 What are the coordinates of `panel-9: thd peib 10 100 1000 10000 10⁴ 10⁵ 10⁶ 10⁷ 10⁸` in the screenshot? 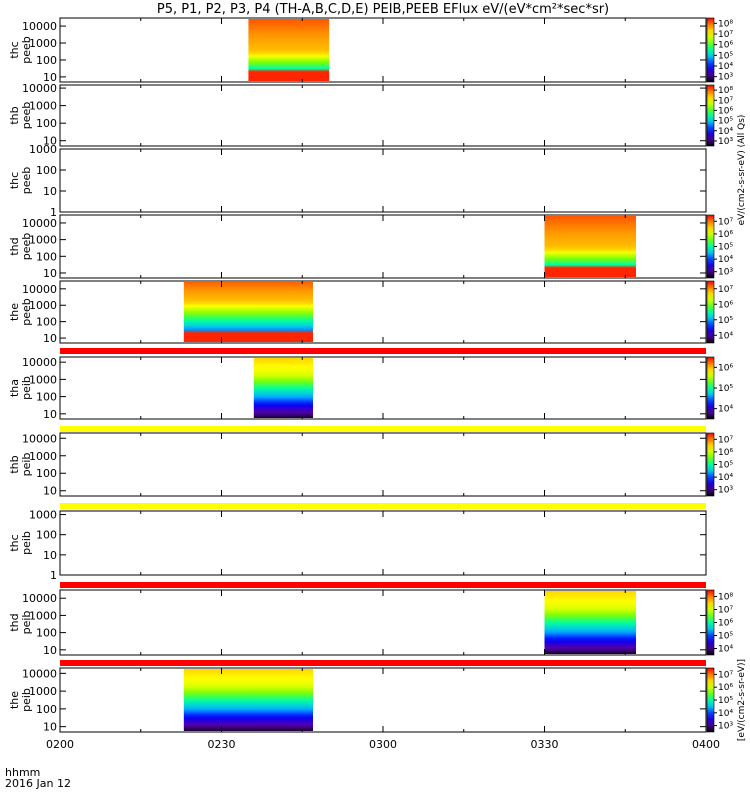 It's located at (370, 623).